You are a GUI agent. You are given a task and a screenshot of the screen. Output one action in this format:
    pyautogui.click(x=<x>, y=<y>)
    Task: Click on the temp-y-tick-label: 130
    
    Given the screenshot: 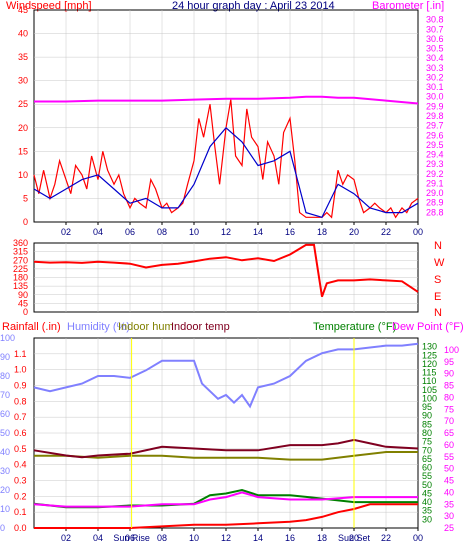 What is the action you would take?
    pyautogui.click(x=429, y=347)
    